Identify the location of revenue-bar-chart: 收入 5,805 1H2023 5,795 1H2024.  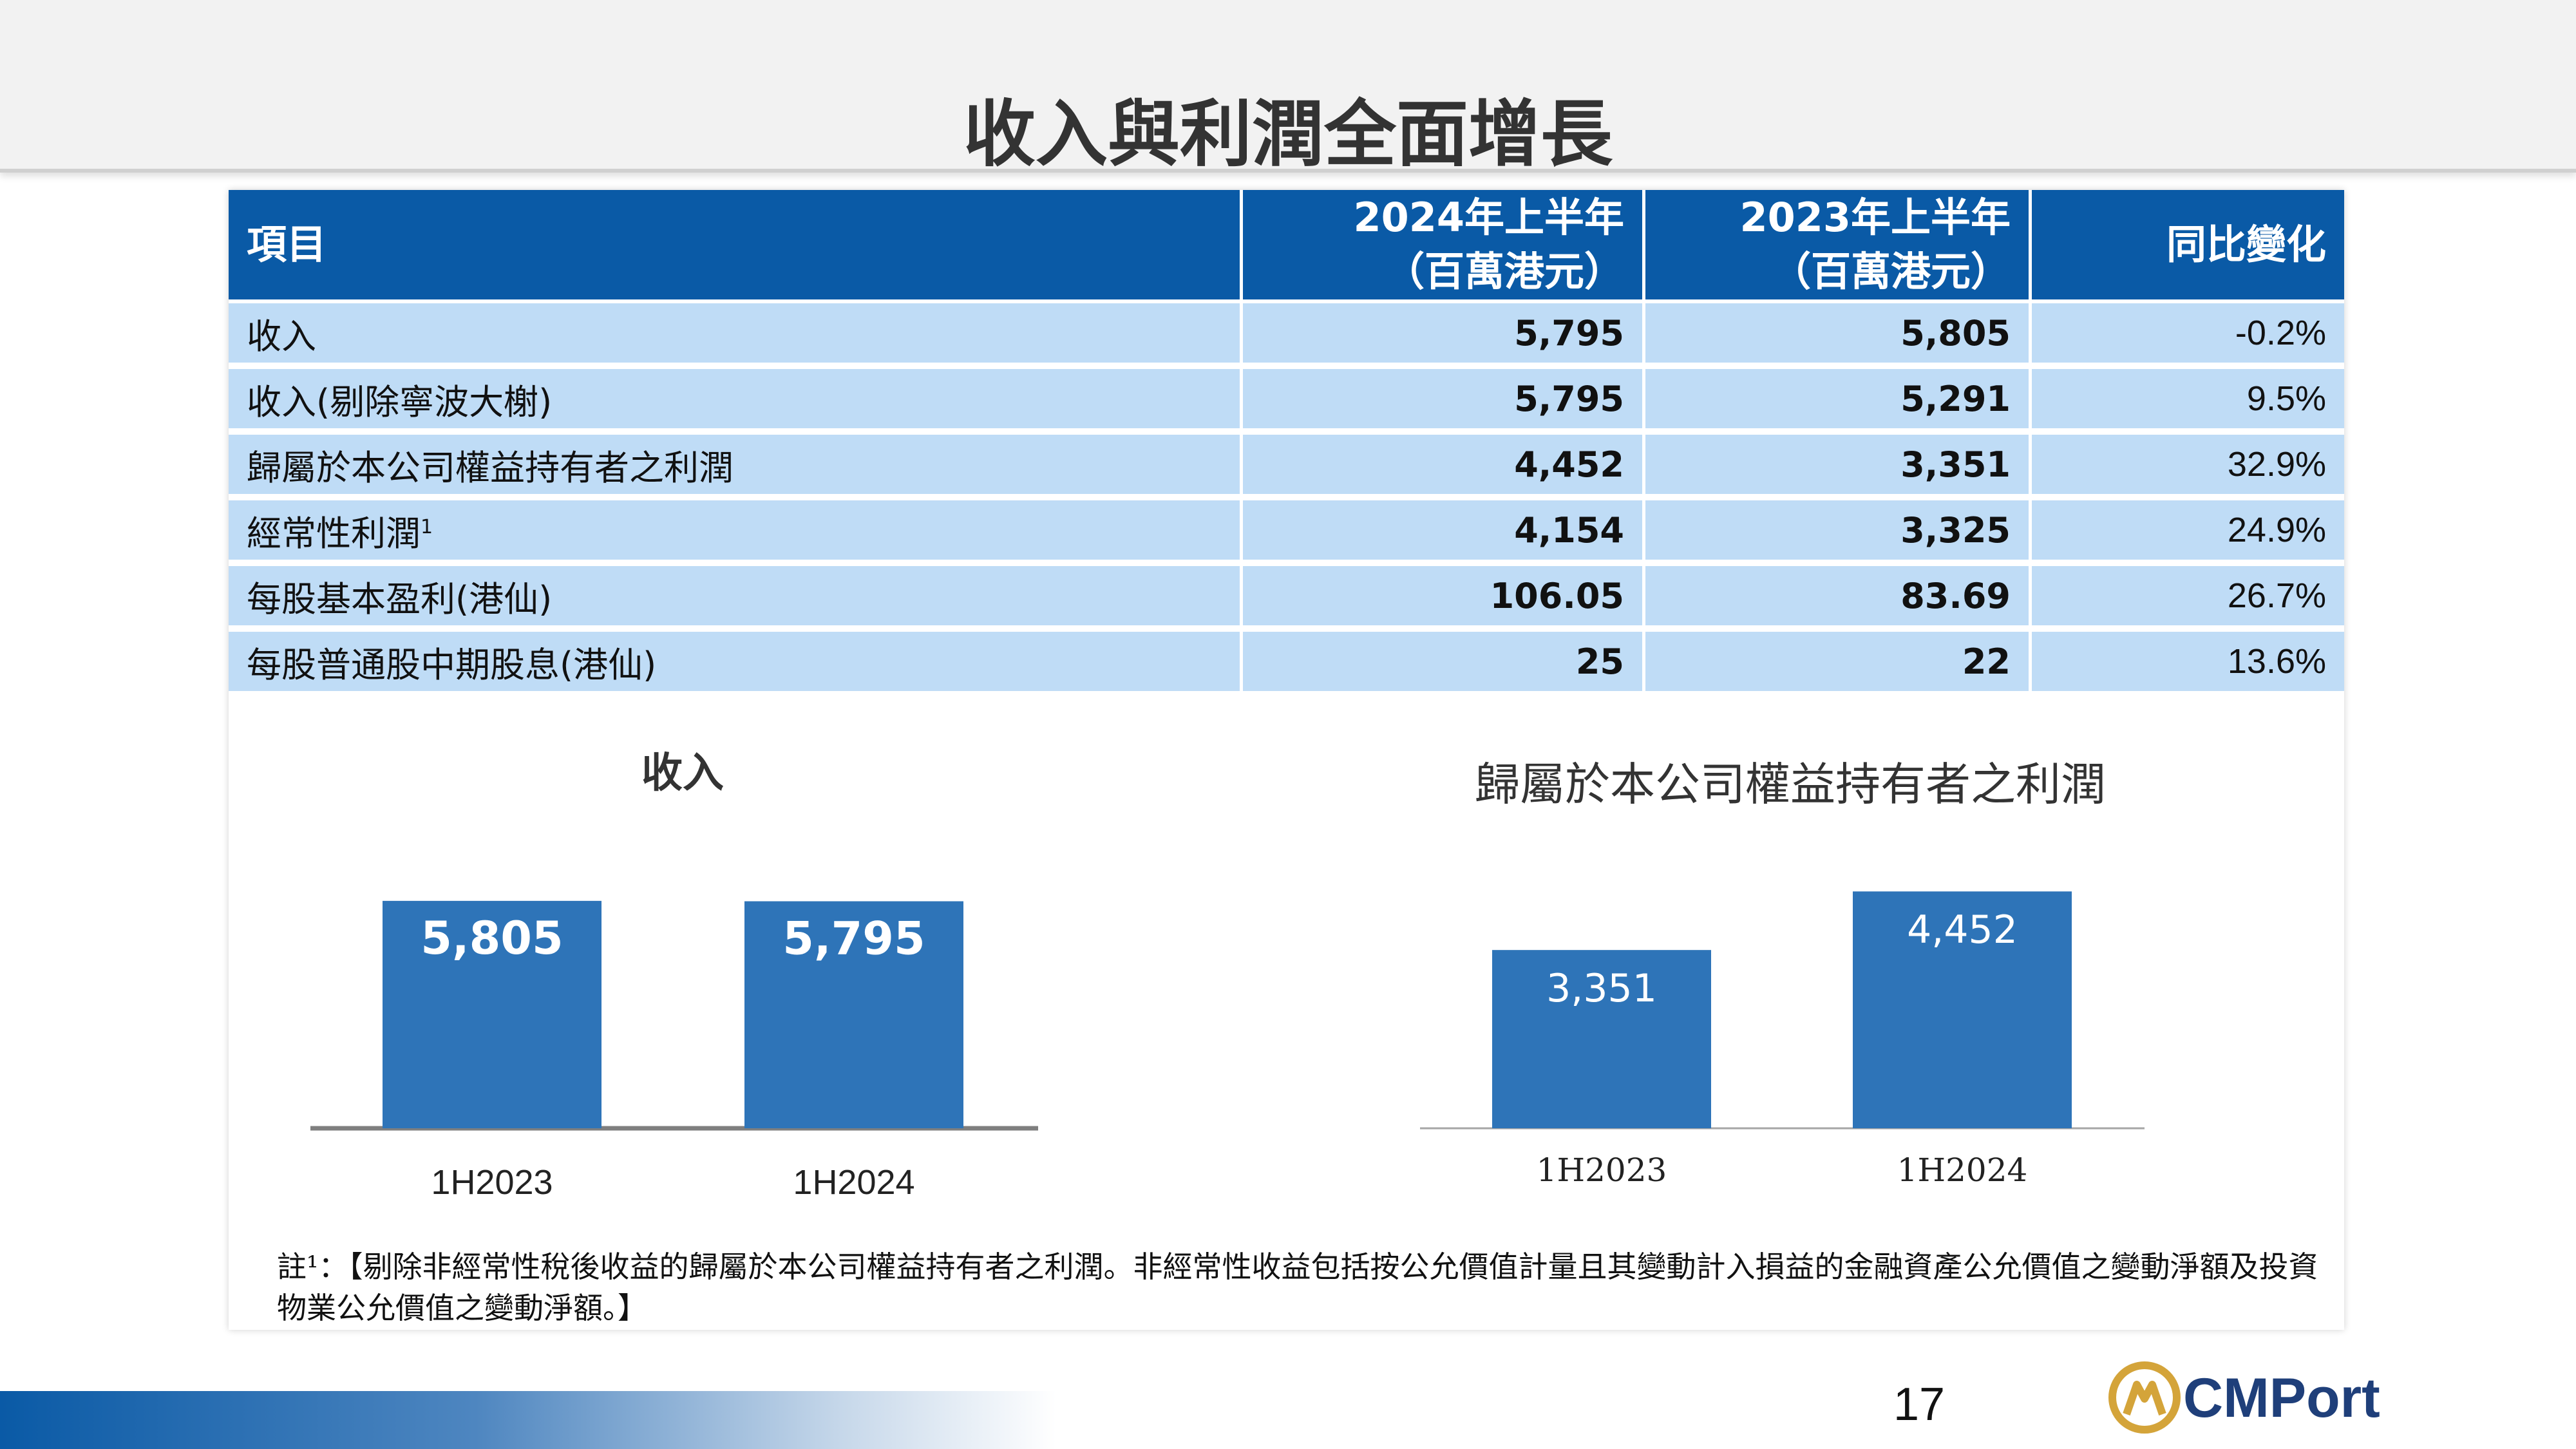
(674, 976).